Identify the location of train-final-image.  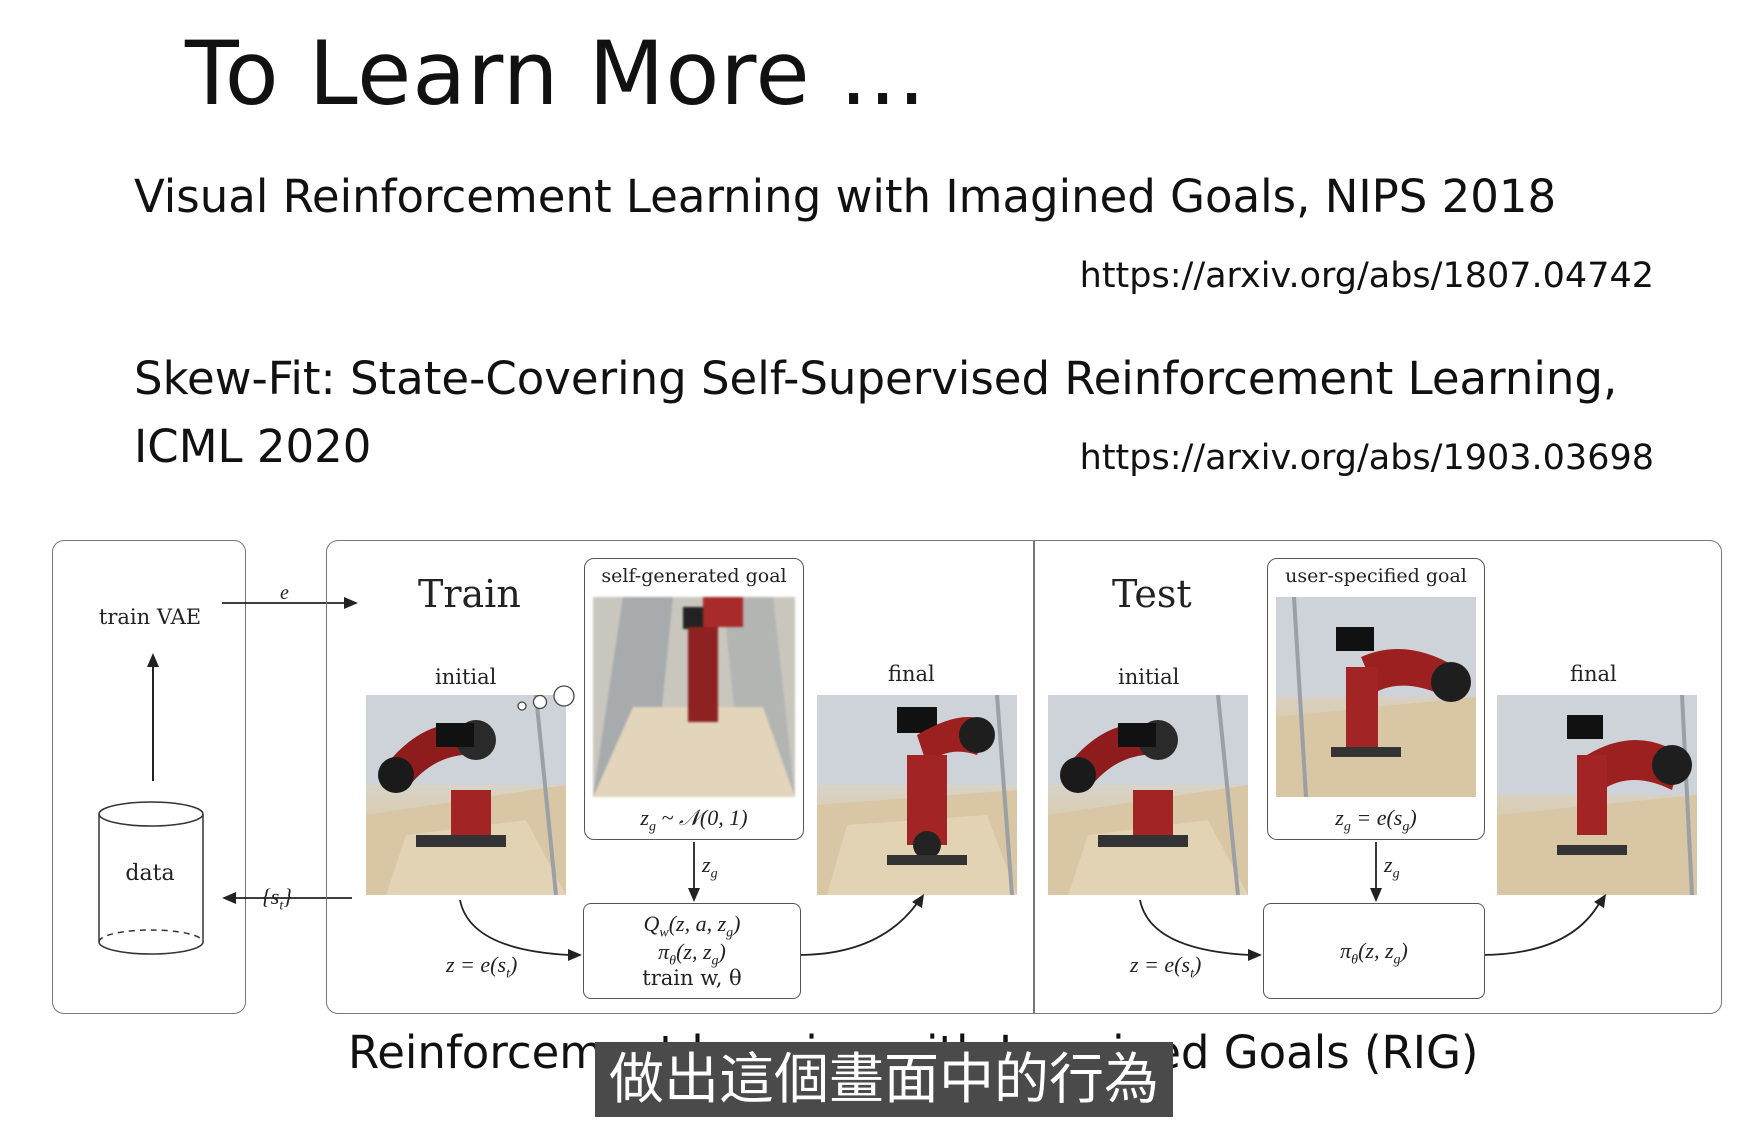
(917, 795).